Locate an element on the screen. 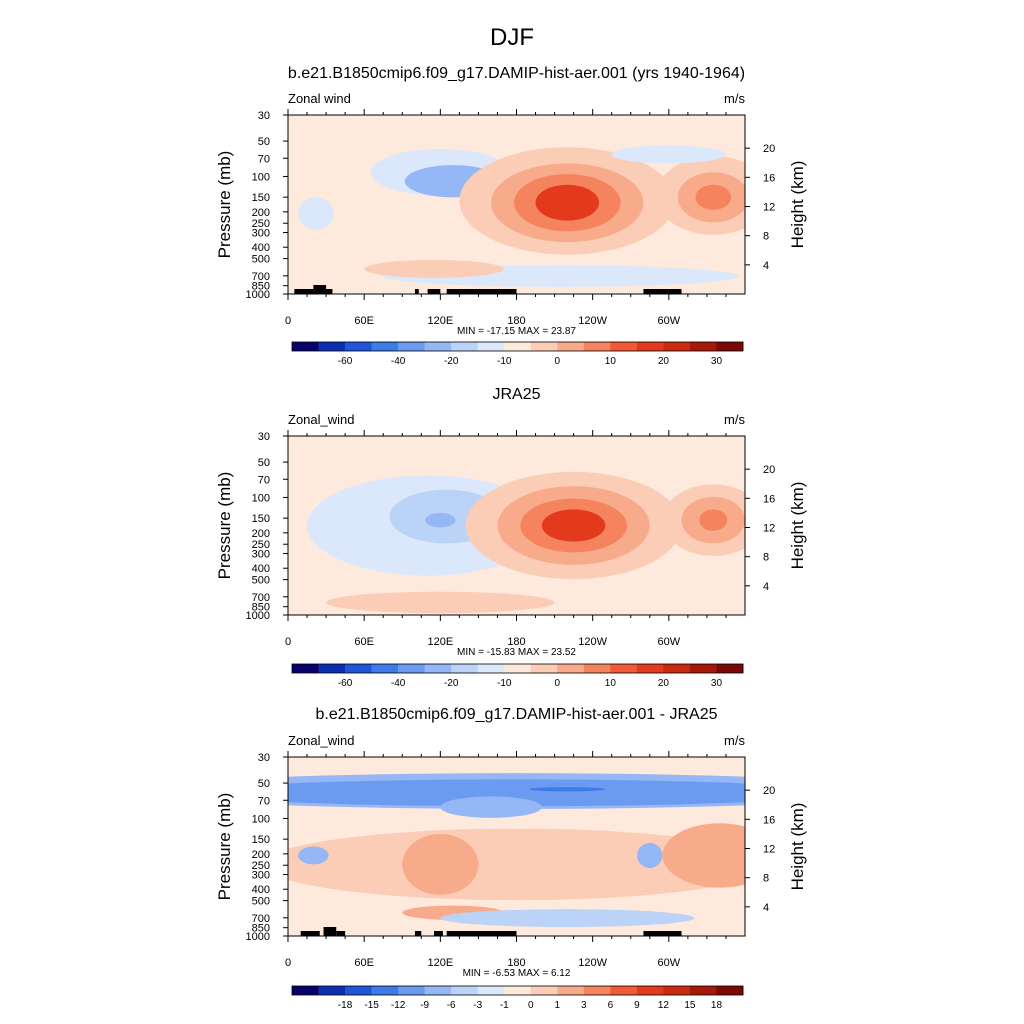 This screenshot has width=1024, height=1024. contour-fills is located at coordinates (526, 542).